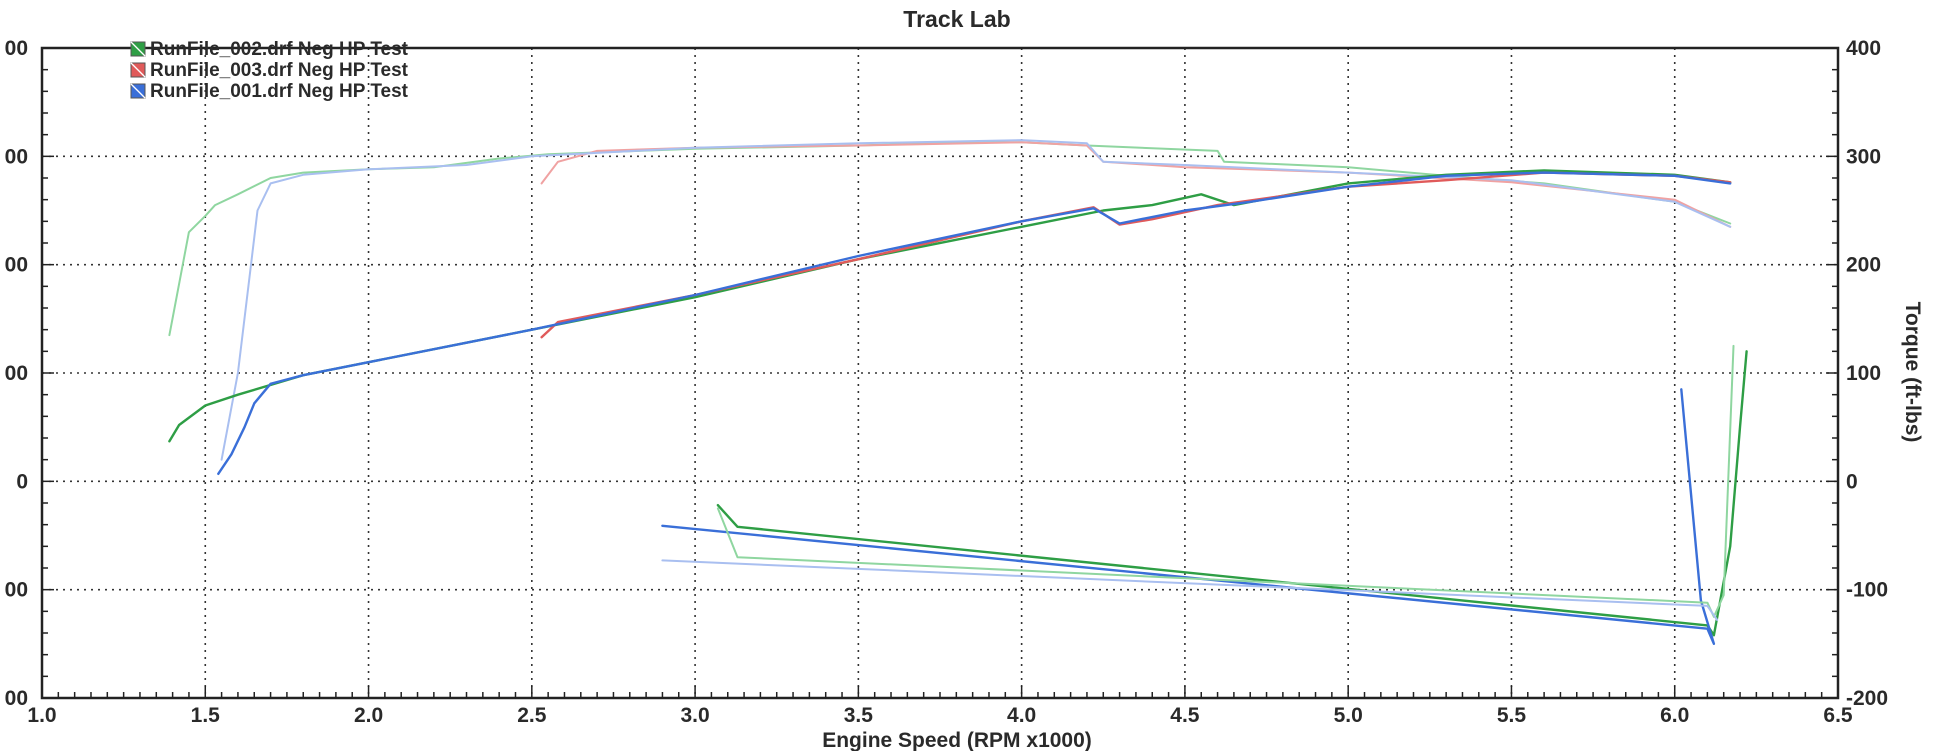 This screenshot has width=1937, height=756. I want to click on x-tick-label: 1.0, so click(41, 715).